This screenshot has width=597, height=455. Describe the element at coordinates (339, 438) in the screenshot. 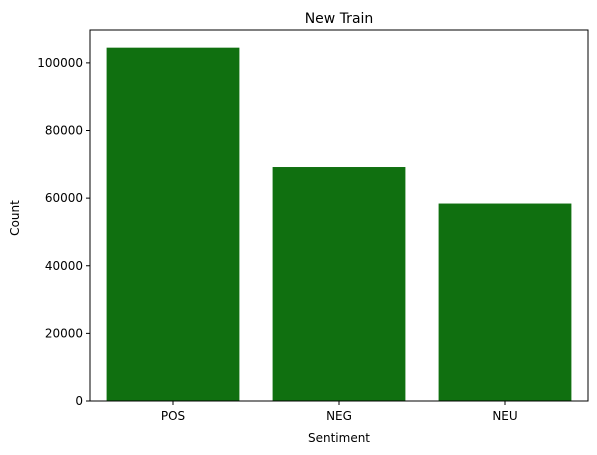

I see `x-axis-label: Sentiment` at that location.